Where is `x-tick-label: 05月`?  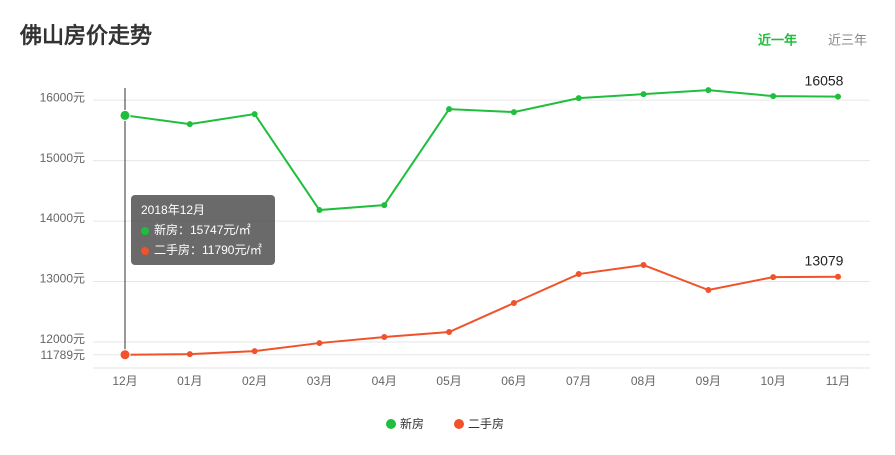
x-tick-label: 05月 is located at coordinates (448, 381).